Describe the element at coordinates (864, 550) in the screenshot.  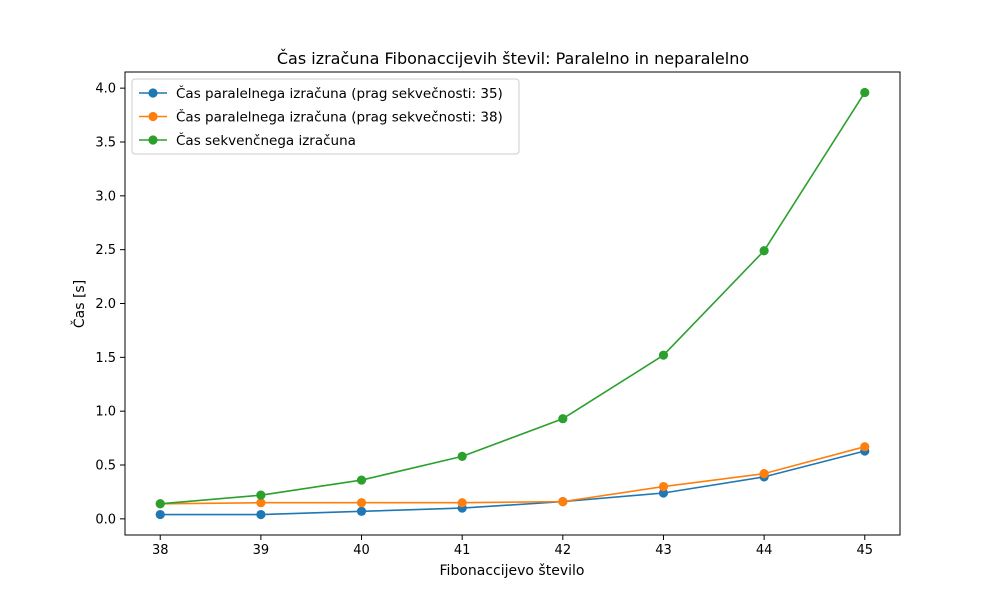
I see `x-tick-label: 45` at that location.